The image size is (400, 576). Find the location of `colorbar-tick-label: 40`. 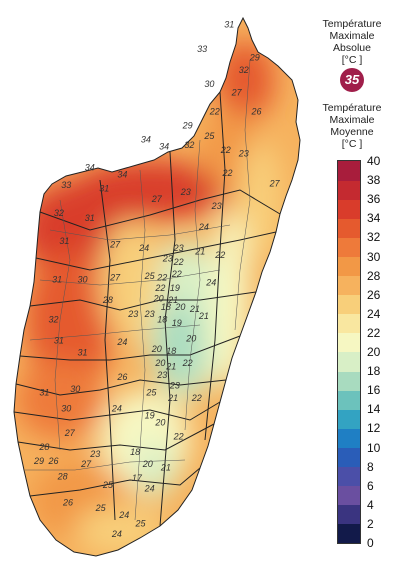

colorbar-tick-label: 40 is located at coordinates (374, 161).